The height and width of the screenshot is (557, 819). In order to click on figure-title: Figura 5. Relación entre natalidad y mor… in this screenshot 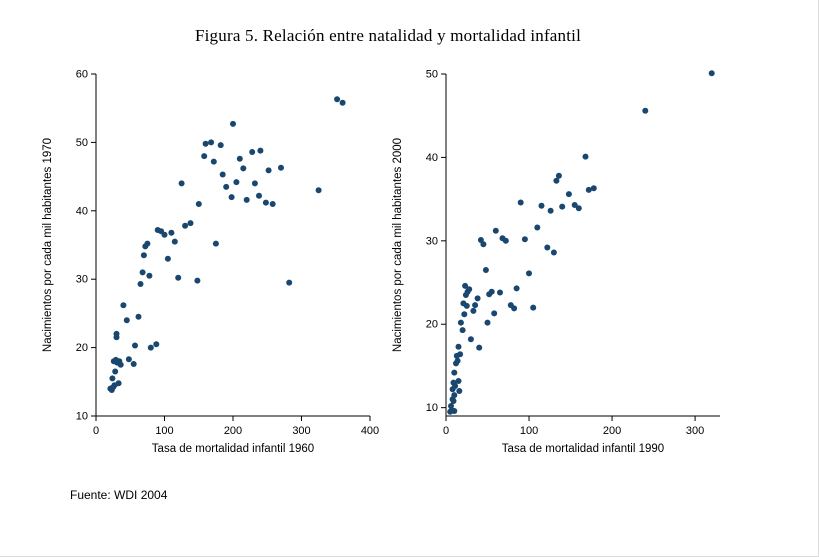, I will do `click(388, 35)`.